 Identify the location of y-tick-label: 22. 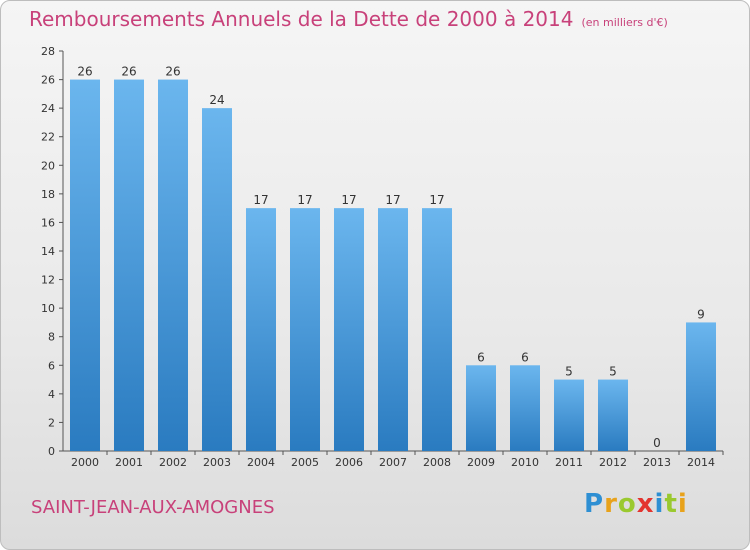
(48, 137).